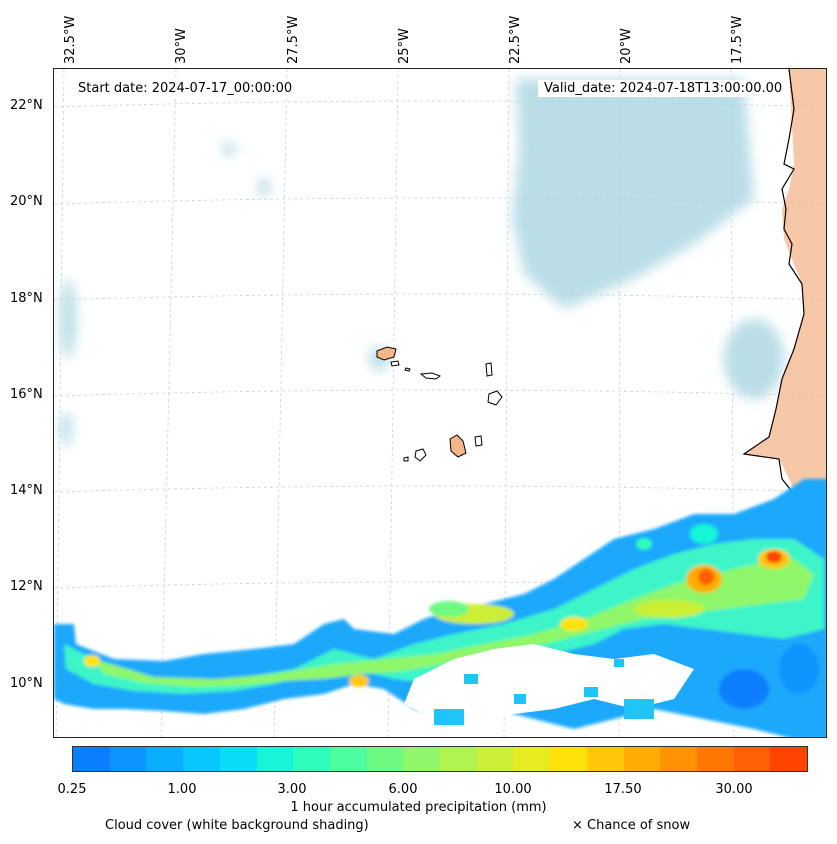 The image size is (837, 844). I want to click on cape-verde-islands, so click(439, 404).